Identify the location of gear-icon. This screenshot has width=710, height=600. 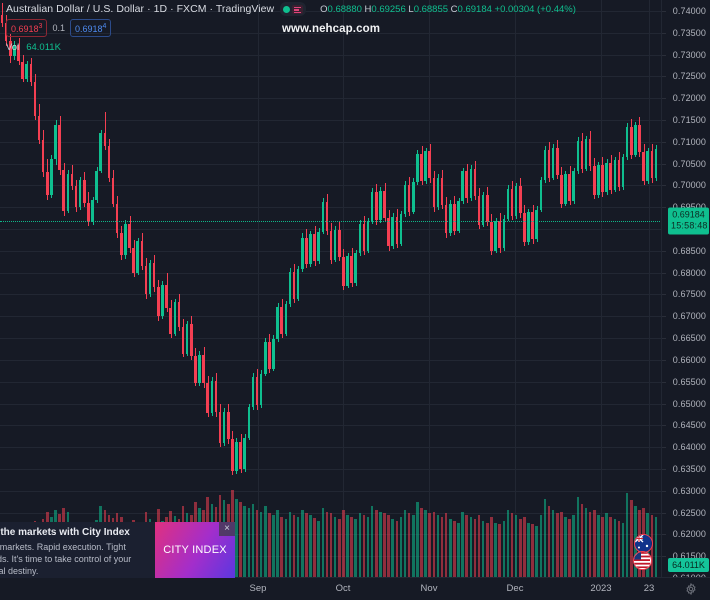
(691, 589).